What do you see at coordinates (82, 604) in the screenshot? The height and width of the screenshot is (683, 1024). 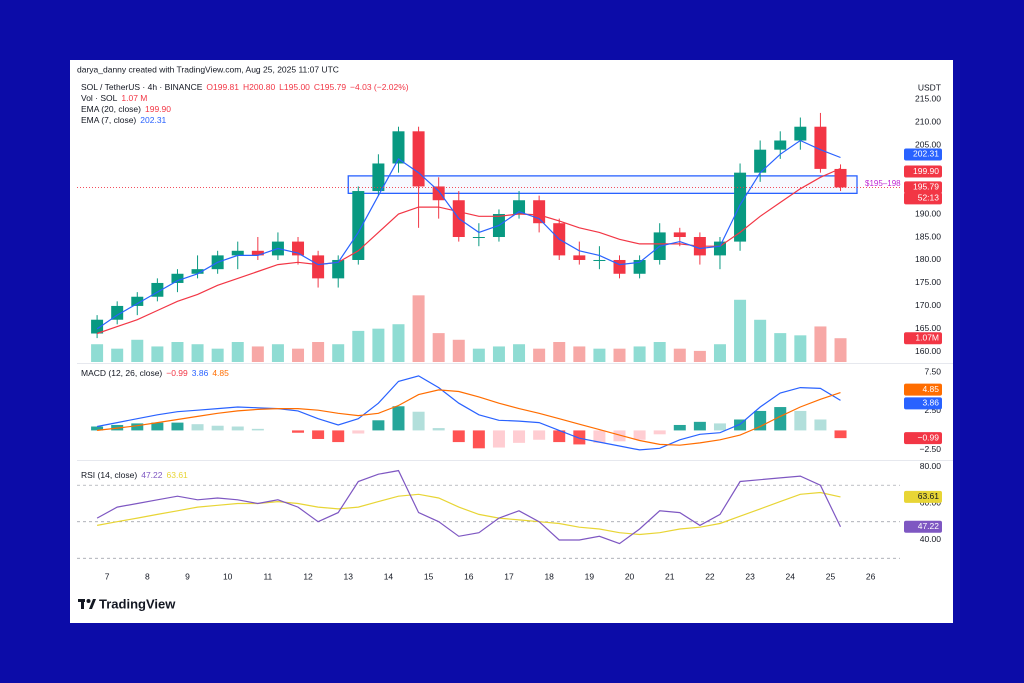 I see `logo-mark` at bounding box center [82, 604].